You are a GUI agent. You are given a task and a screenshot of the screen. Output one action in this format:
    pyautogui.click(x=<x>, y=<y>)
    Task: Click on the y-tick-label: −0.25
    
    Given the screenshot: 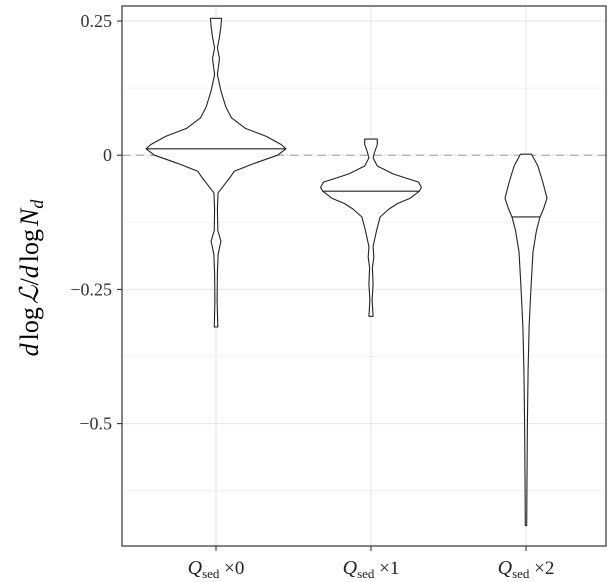 What is the action you would take?
    pyautogui.click(x=91, y=289)
    